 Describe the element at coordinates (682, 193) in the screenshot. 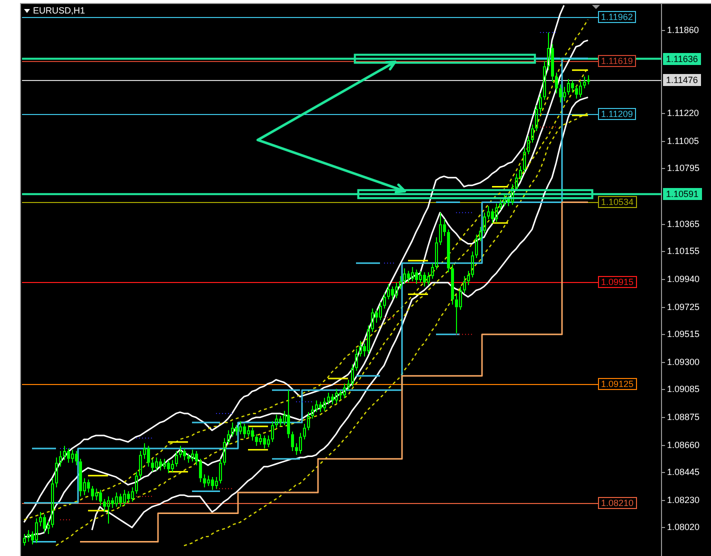

I see `band-label: 1.10591` at that location.